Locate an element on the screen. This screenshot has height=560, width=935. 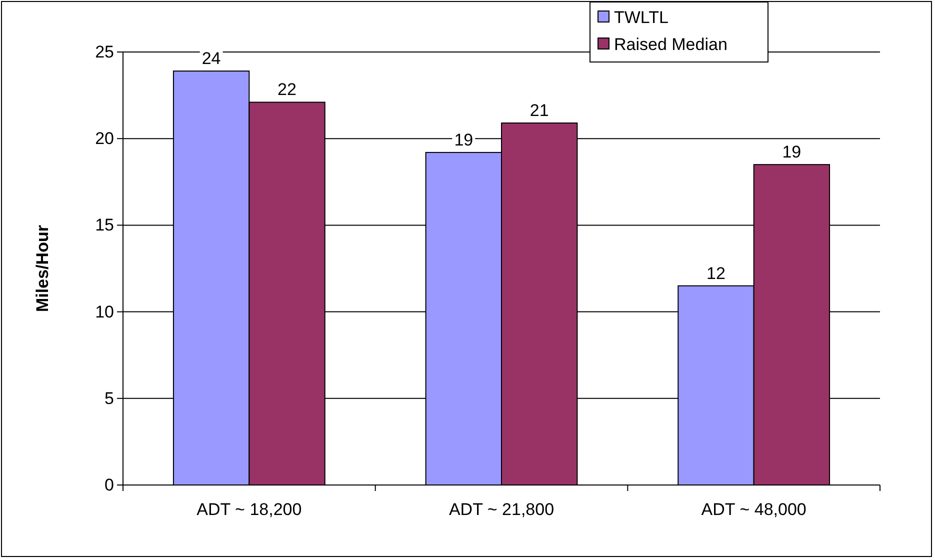
legend-label: TWLTL is located at coordinates (641, 17).